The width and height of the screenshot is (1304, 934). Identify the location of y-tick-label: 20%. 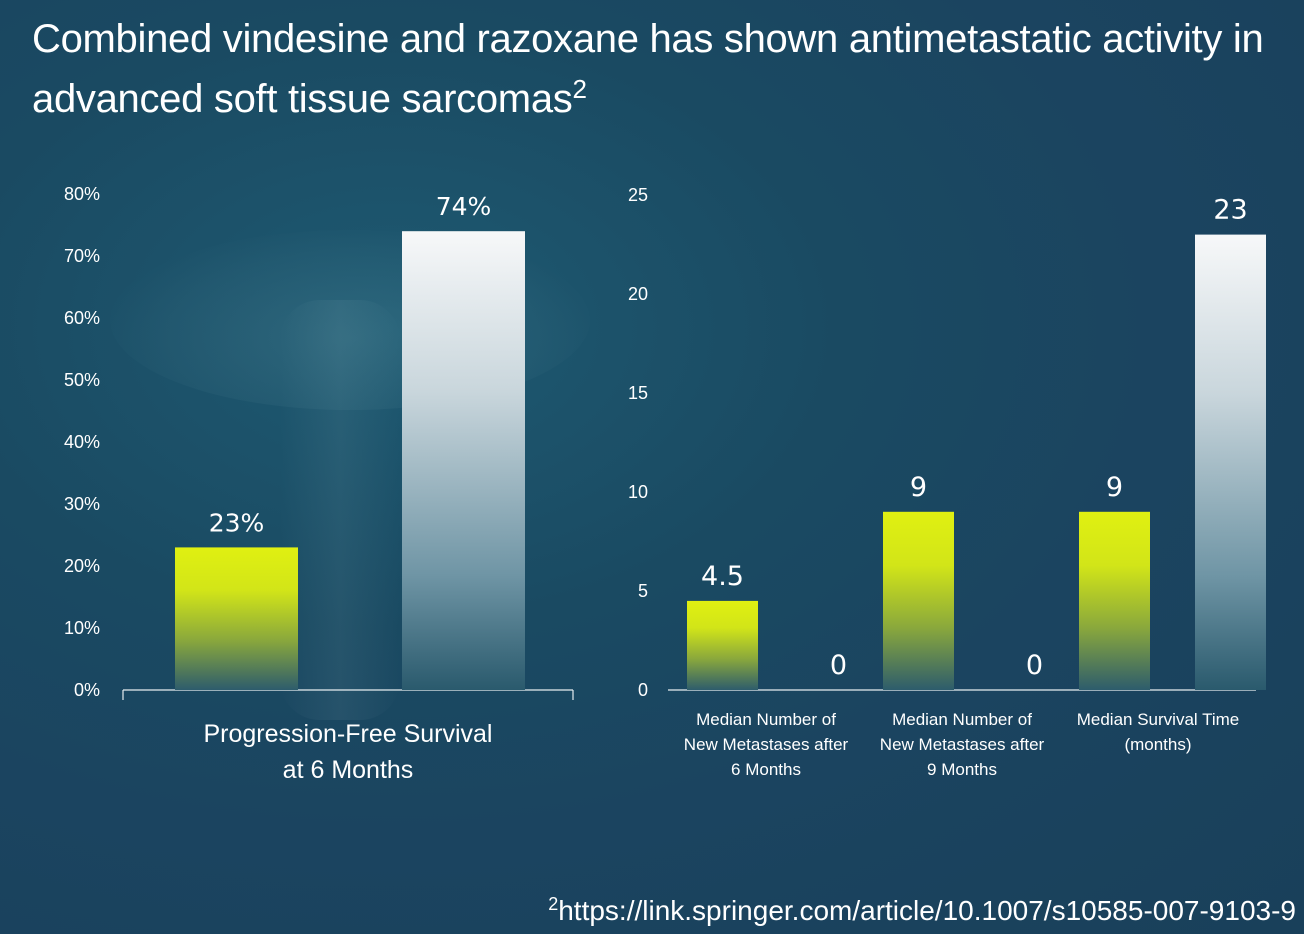
(82, 566).